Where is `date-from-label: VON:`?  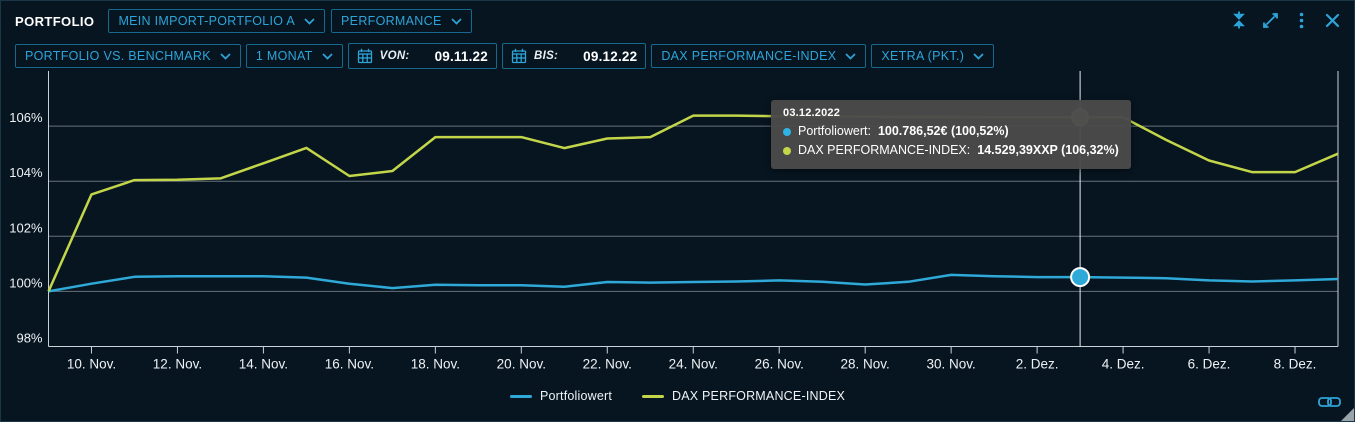
date-from-label: VON: is located at coordinates (394, 56).